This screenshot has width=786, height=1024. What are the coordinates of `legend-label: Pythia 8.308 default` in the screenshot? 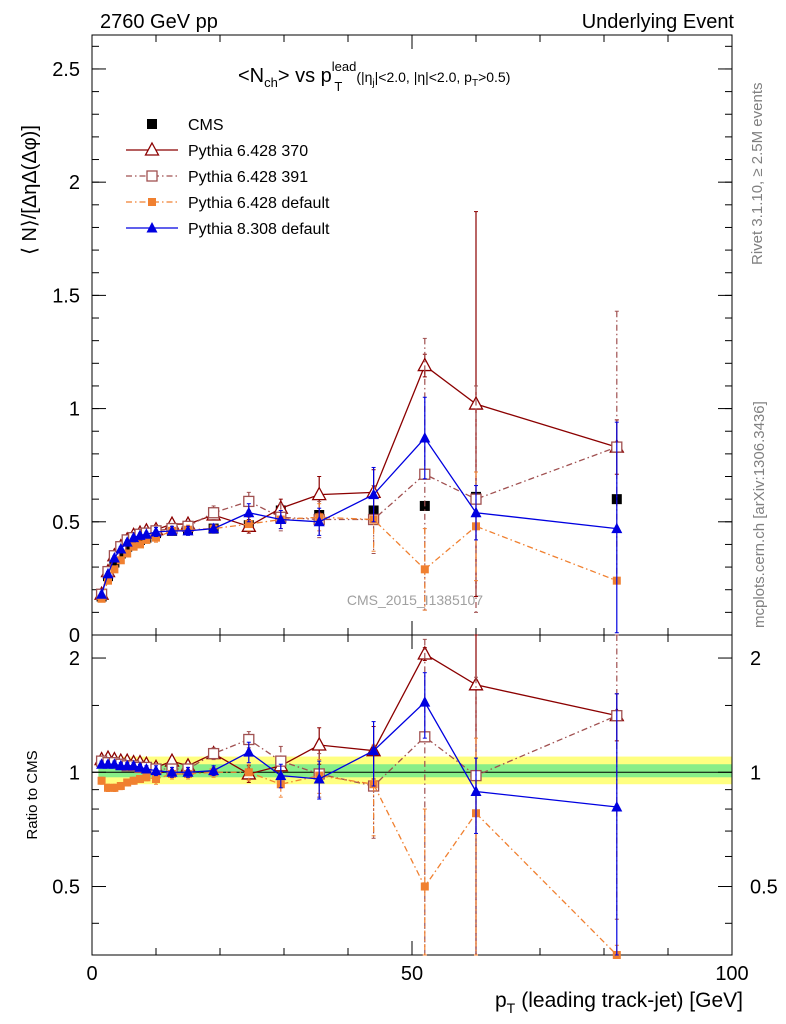 It's located at (259, 229).